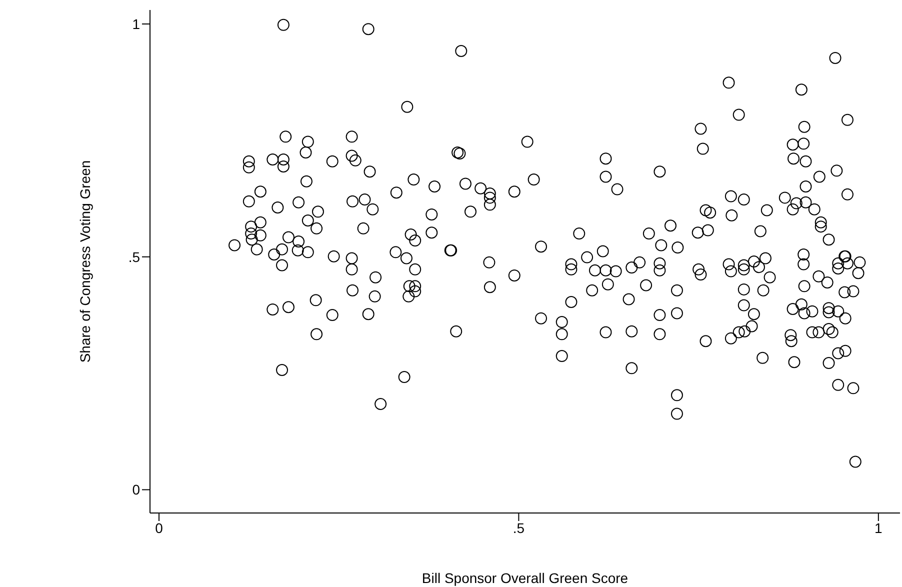  What do you see at coordinates (136, 24) in the screenshot?
I see `y-tick-label: 1` at bounding box center [136, 24].